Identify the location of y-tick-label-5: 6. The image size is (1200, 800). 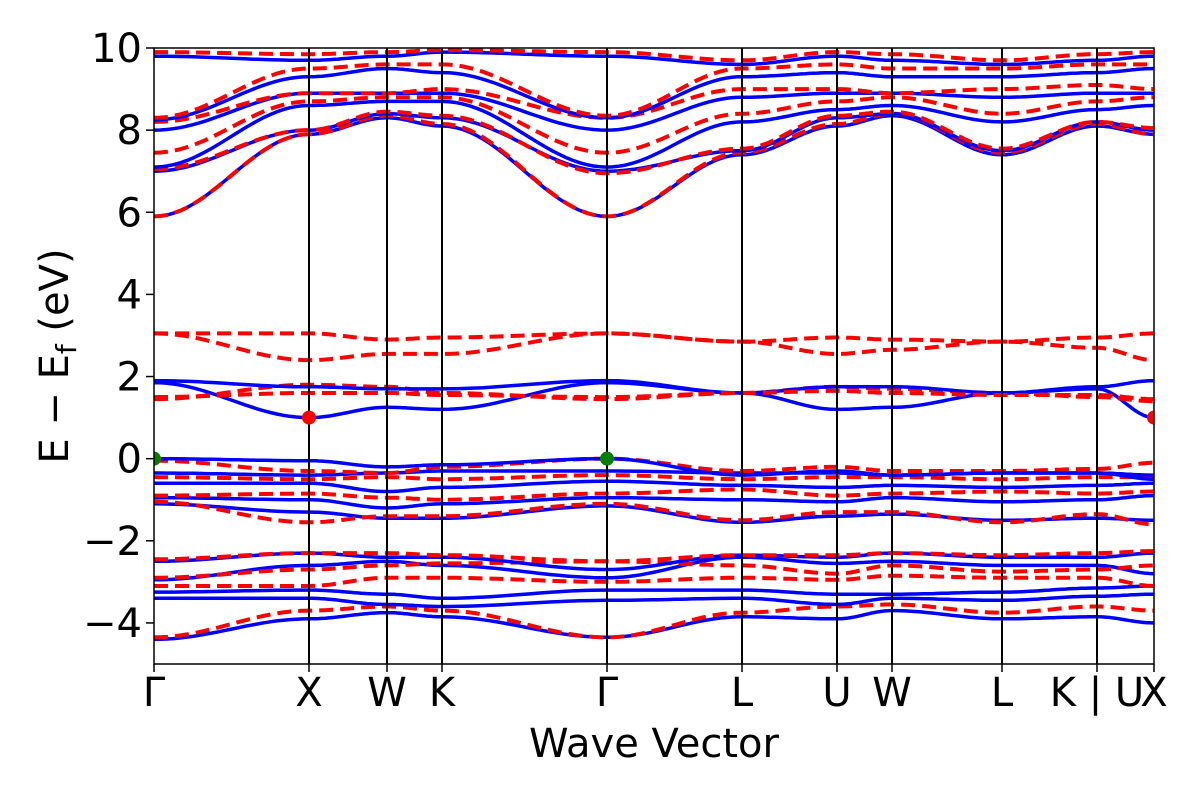
(129, 213).